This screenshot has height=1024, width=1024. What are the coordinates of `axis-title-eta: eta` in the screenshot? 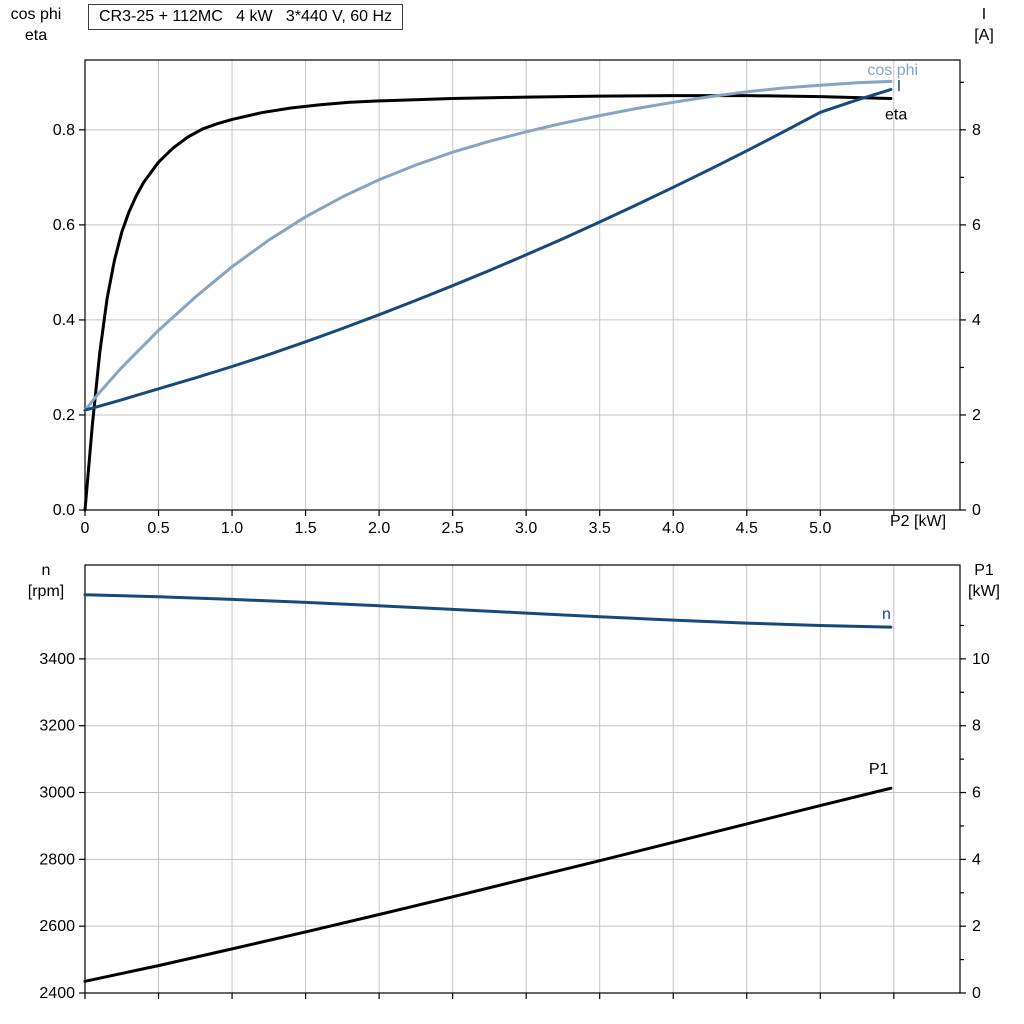 It's located at (36, 35).